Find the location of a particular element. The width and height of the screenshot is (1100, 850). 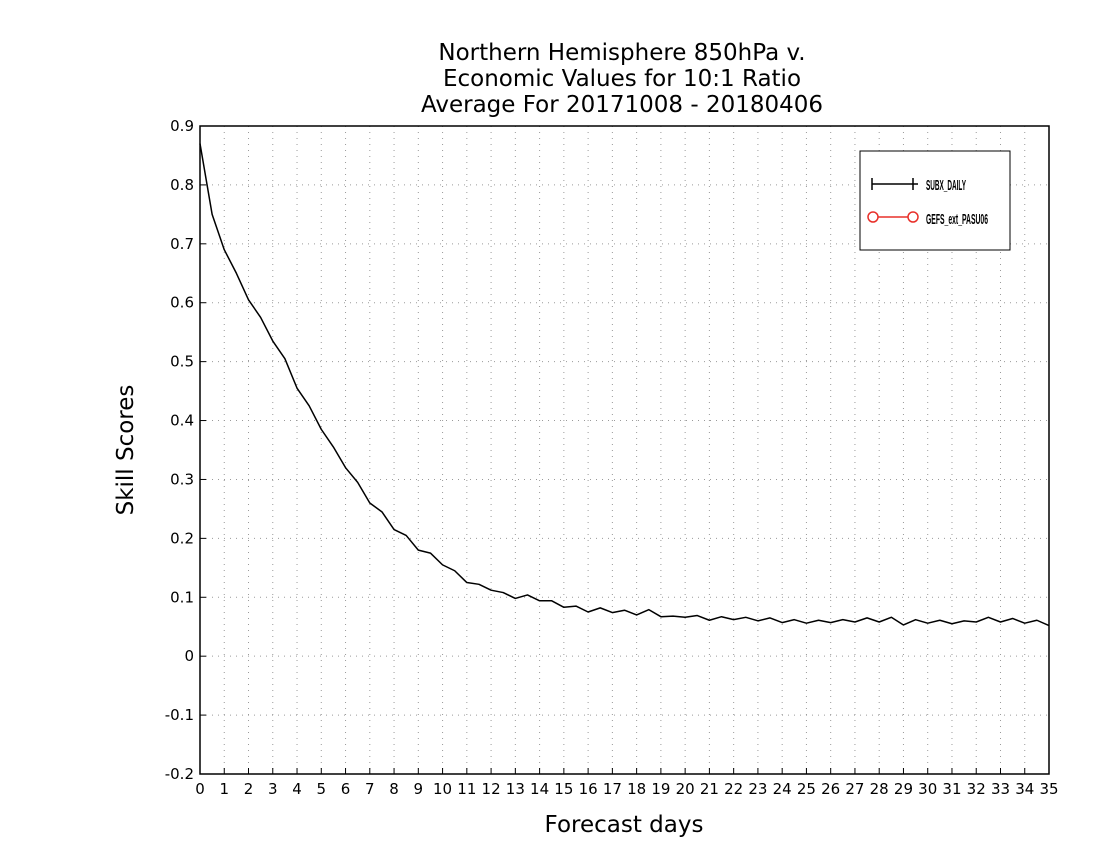

y-tick-label: 0.6 is located at coordinates (182, 303).